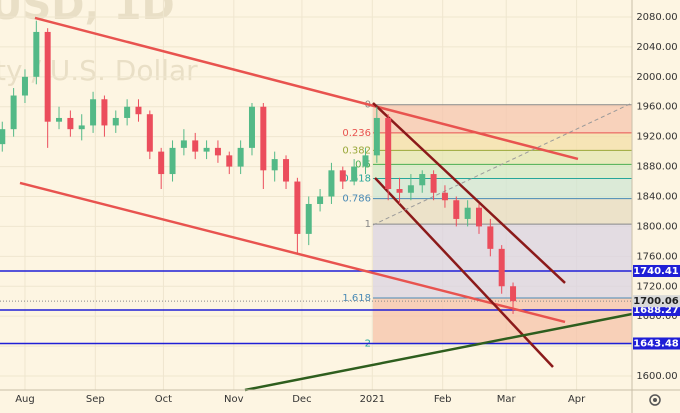  I want to click on fib-label: 1, so click(368, 224).